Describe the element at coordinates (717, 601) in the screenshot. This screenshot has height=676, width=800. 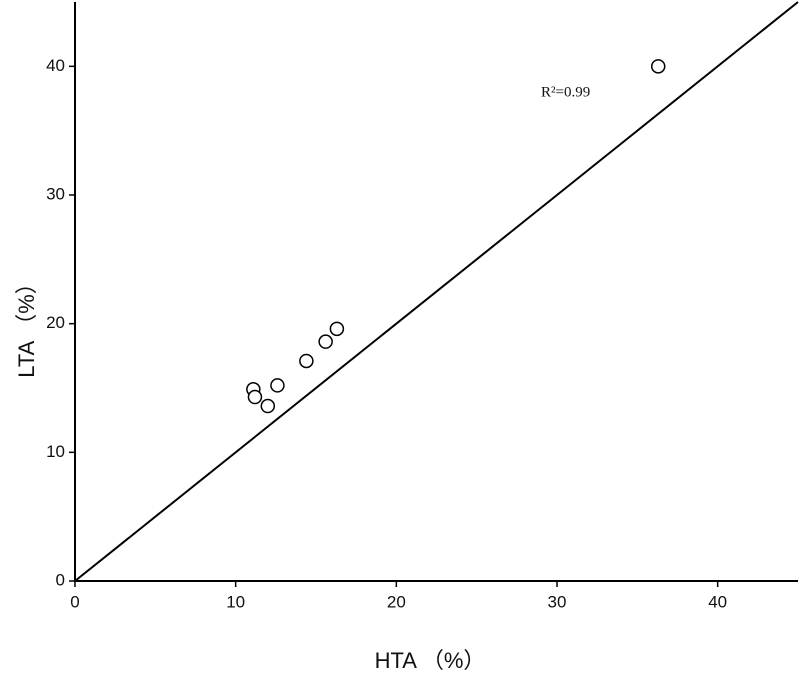
I see `x-tick-label: 40` at that location.